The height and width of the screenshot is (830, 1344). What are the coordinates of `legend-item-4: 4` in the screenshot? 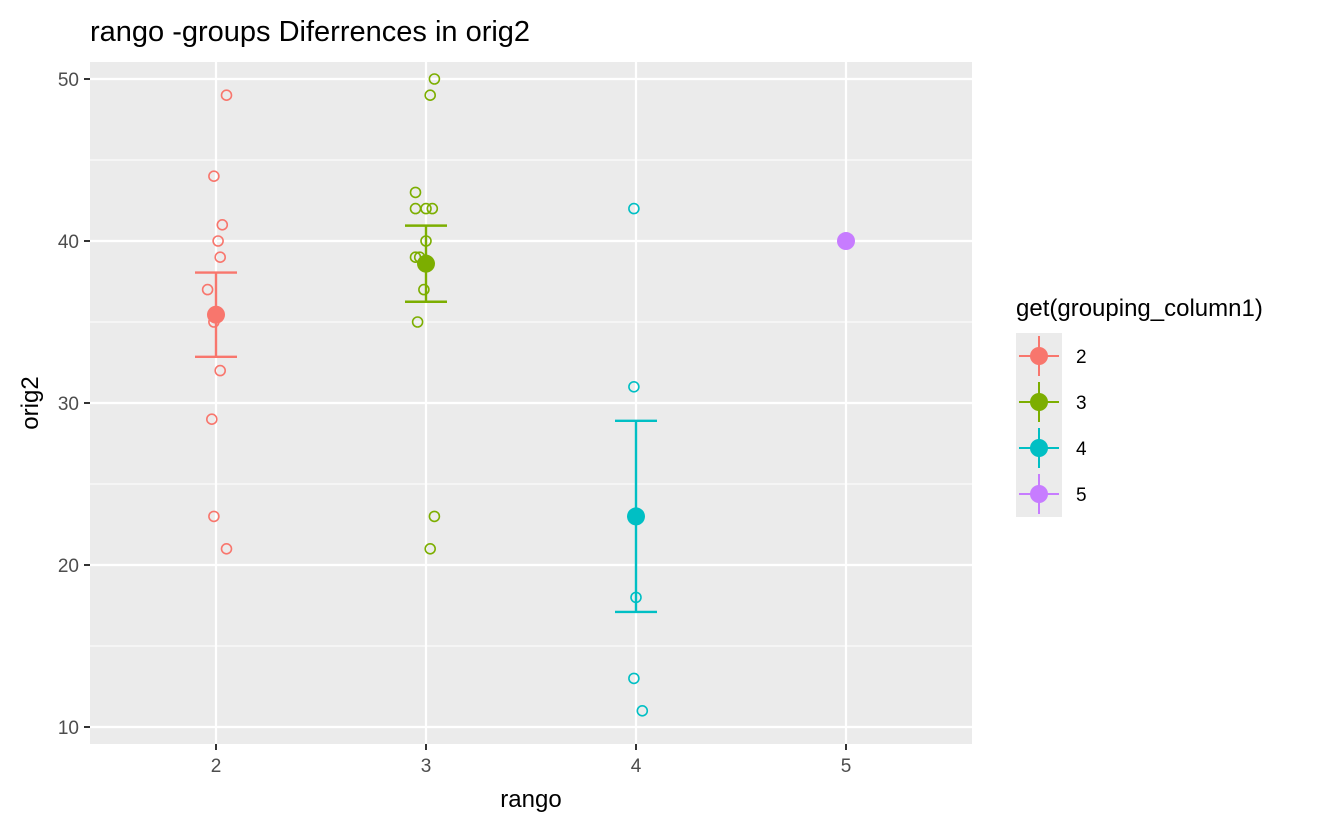 It's located at (1051, 448).